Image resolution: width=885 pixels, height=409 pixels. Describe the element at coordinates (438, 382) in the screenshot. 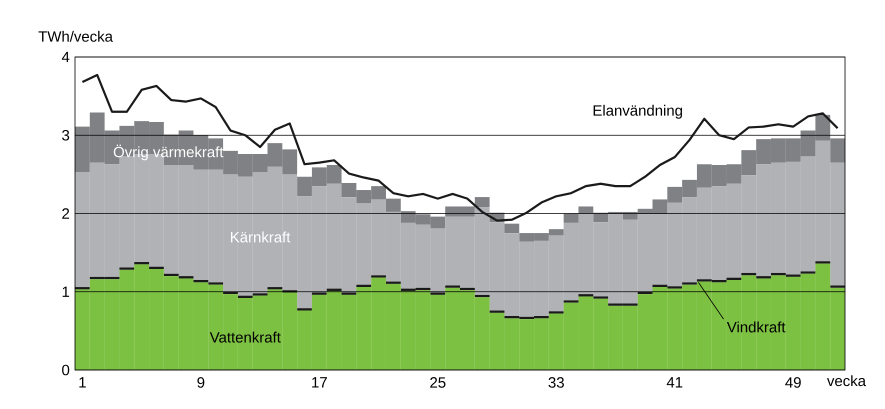

I see `x-tick-label: 25` at that location.